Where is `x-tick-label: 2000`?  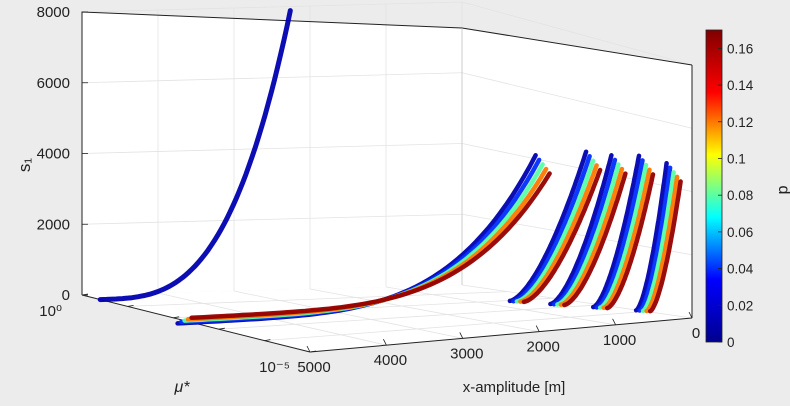
x-tick-label: 2000 is located at coordinates (543, 347).